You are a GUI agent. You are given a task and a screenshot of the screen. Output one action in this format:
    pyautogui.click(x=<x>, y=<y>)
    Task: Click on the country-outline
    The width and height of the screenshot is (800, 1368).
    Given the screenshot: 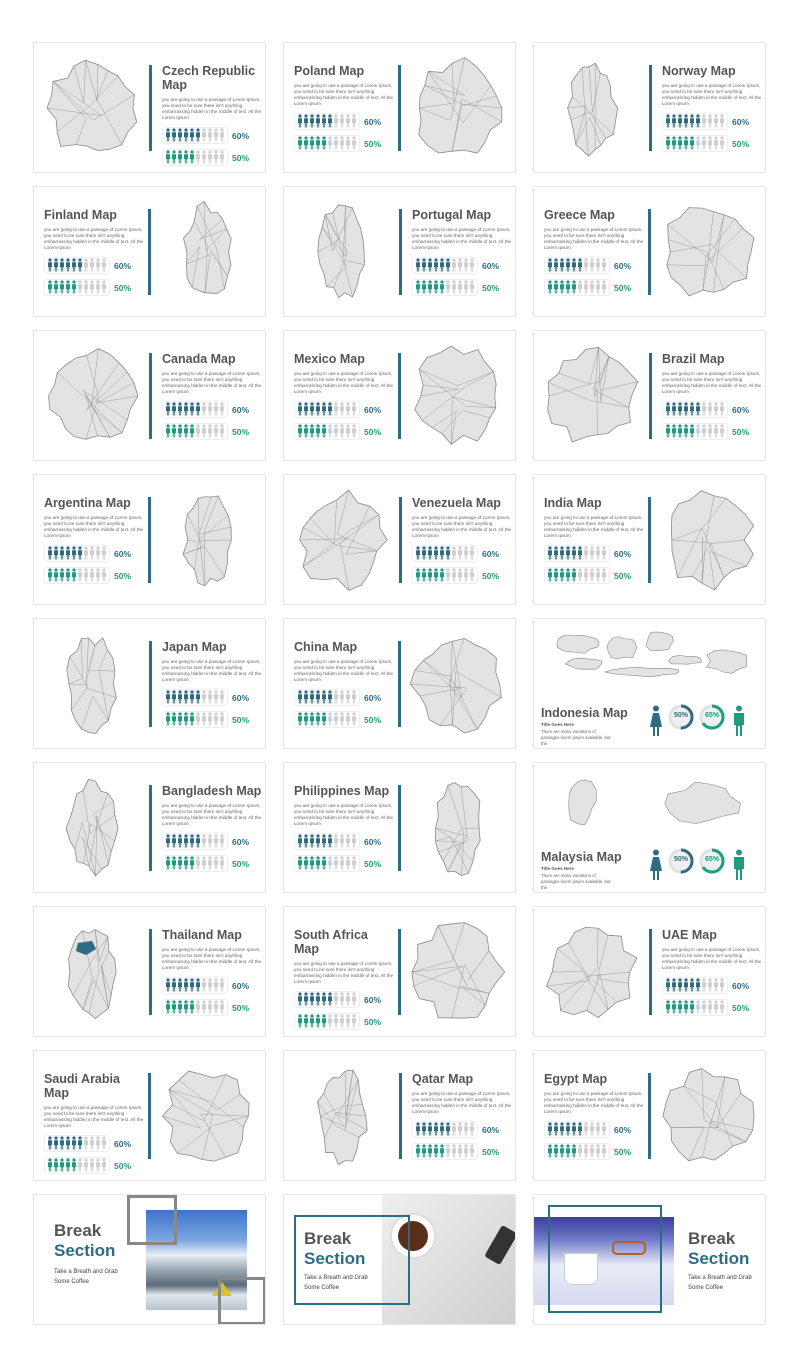 What is the action you would take?
    pyautogui.click(x=460, y=105)
    